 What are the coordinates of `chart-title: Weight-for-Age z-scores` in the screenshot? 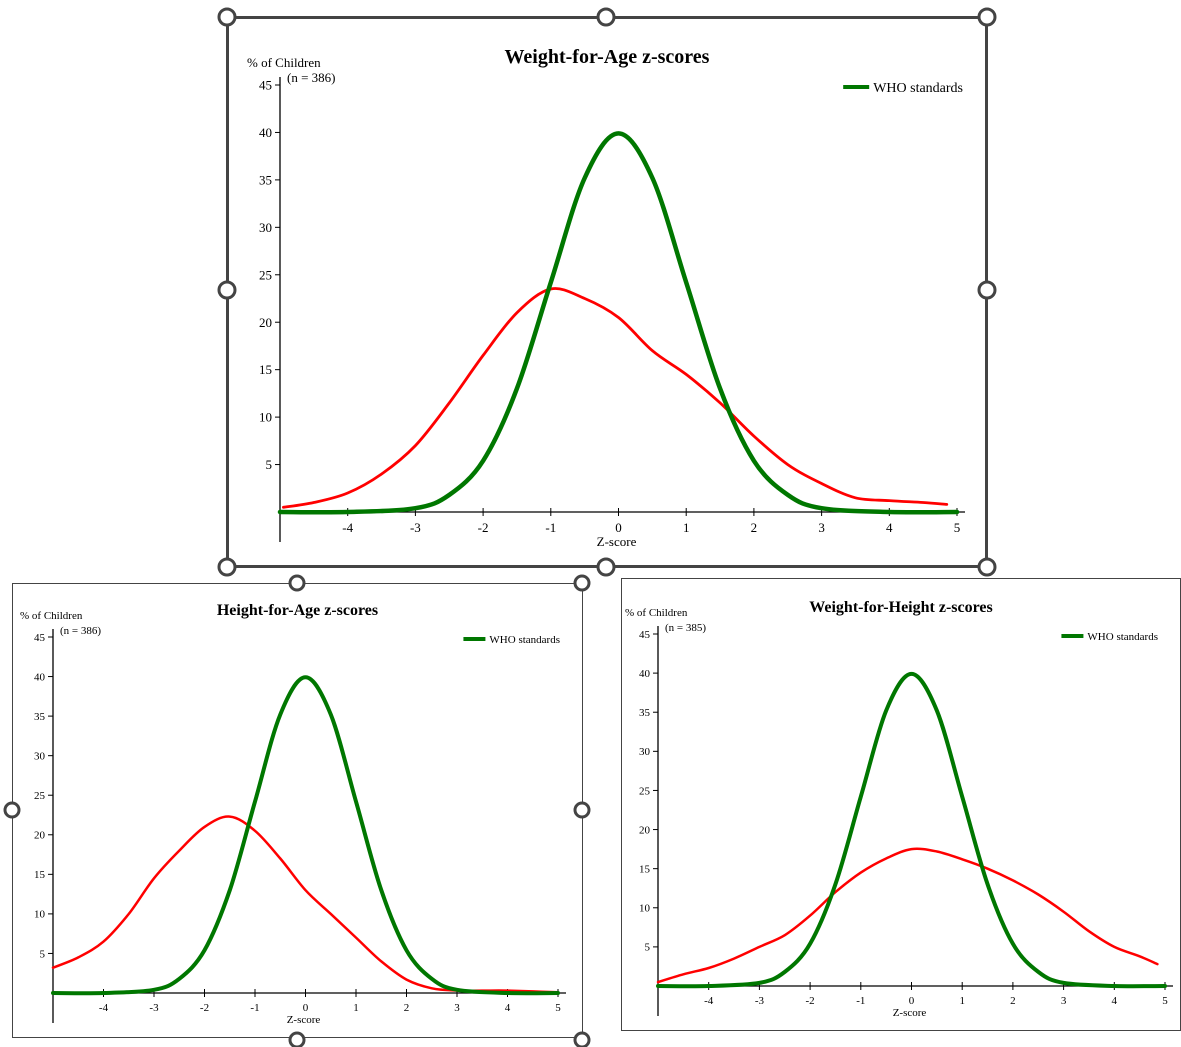 It's located at (607, 57).